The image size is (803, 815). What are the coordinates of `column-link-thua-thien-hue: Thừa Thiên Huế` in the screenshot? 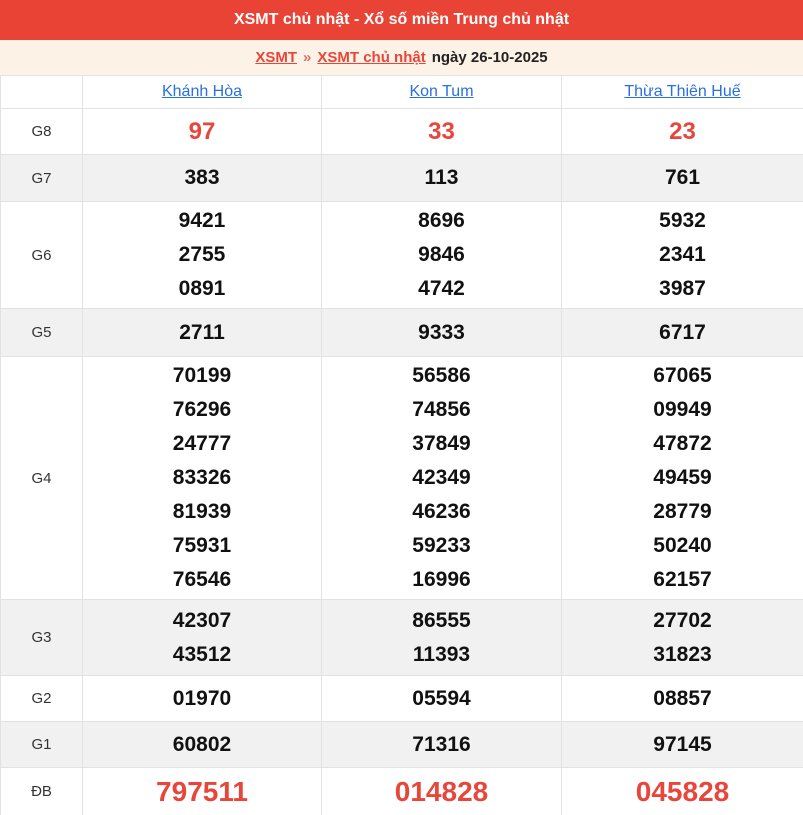 It's located at (682, 91).